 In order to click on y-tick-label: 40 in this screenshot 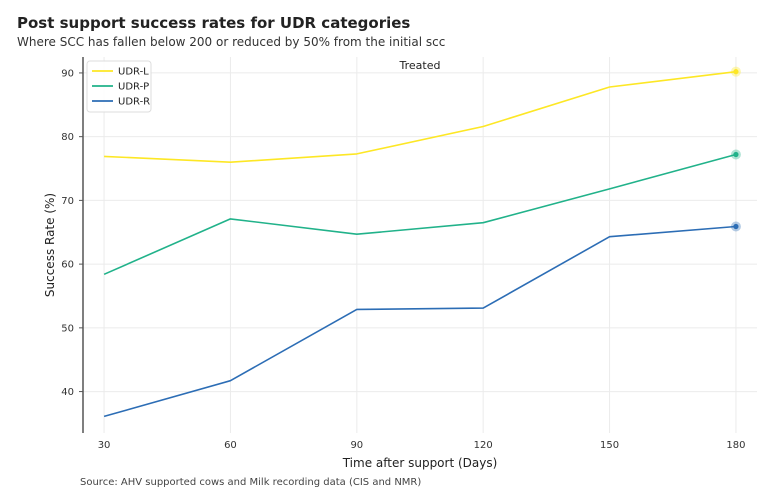, I will do `click(67, 392)`.